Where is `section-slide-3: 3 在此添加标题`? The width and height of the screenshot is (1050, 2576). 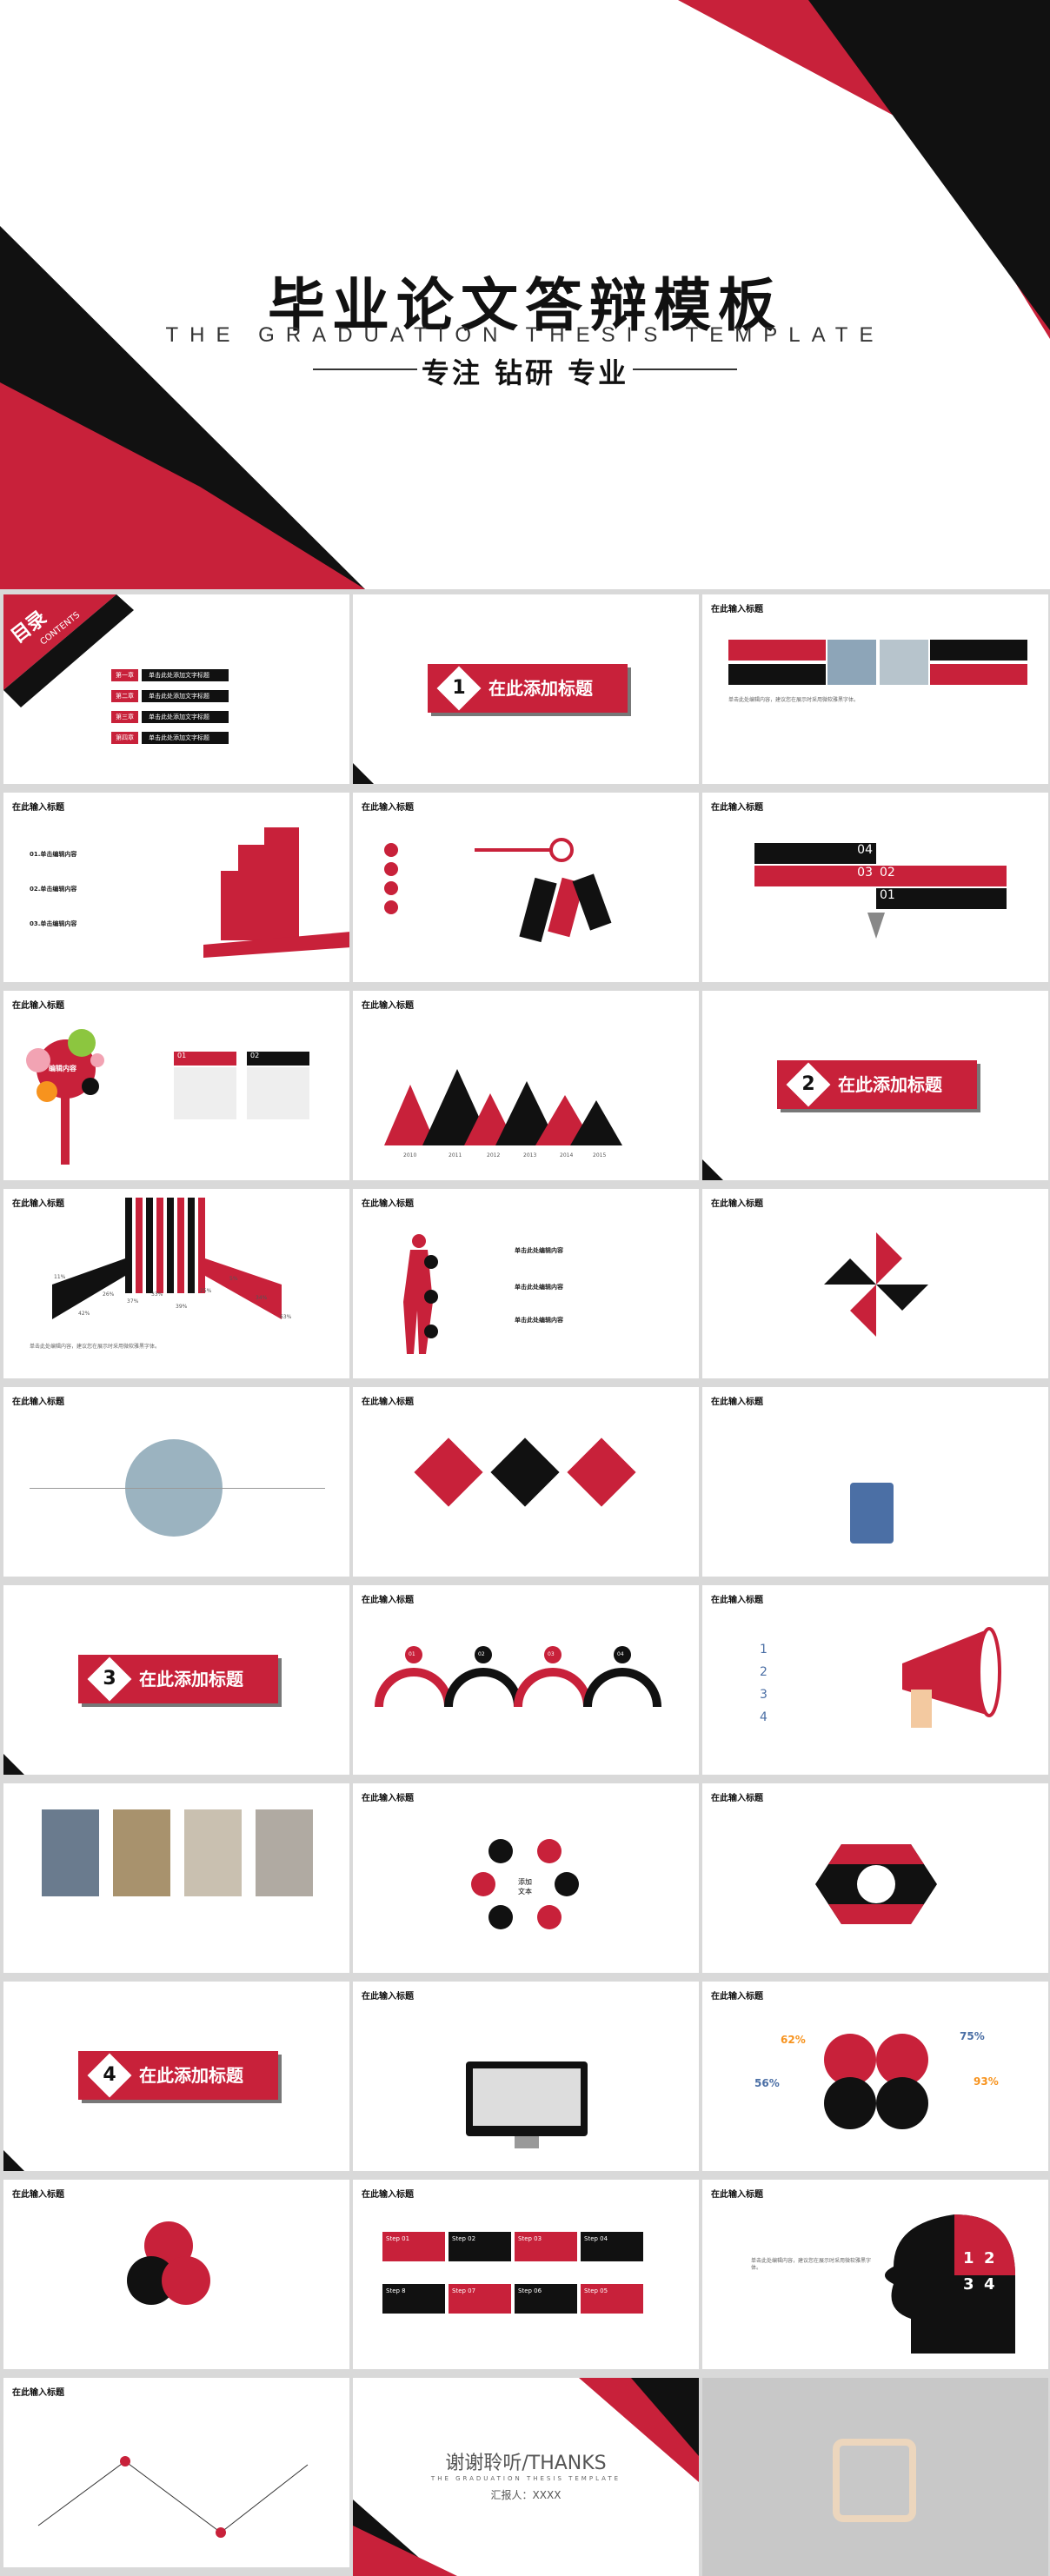
section-slide-3: 3 在此添加标题 is located at coordinates (176, 1680).